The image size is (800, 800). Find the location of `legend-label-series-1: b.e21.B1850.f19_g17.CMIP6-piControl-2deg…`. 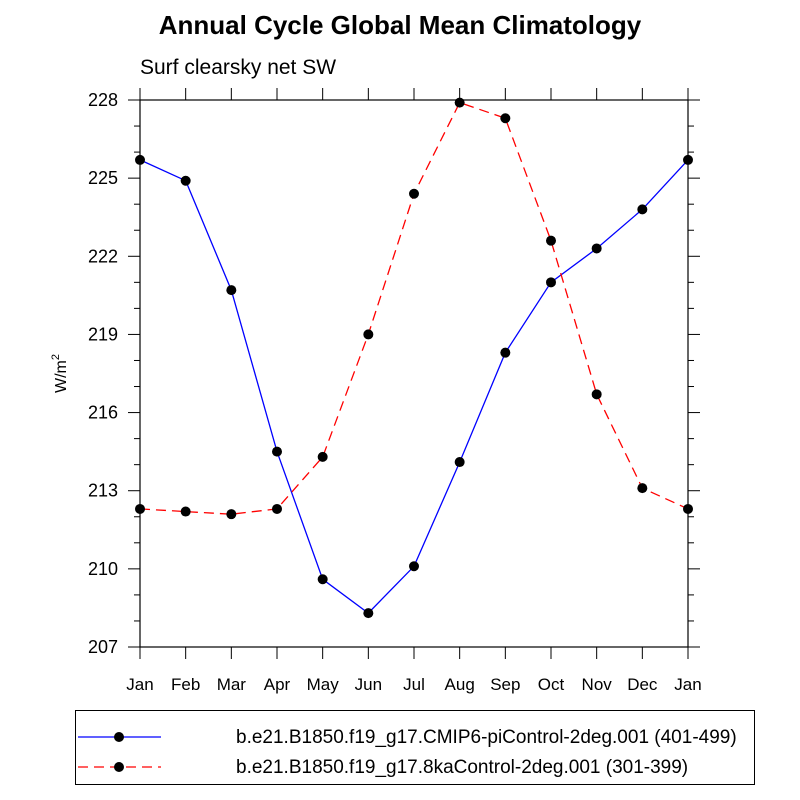

legend-label-series-1: b.e21.B1850.f19_g17.CMIP6-piControl-2deg… is located at coordinates (486, 737).